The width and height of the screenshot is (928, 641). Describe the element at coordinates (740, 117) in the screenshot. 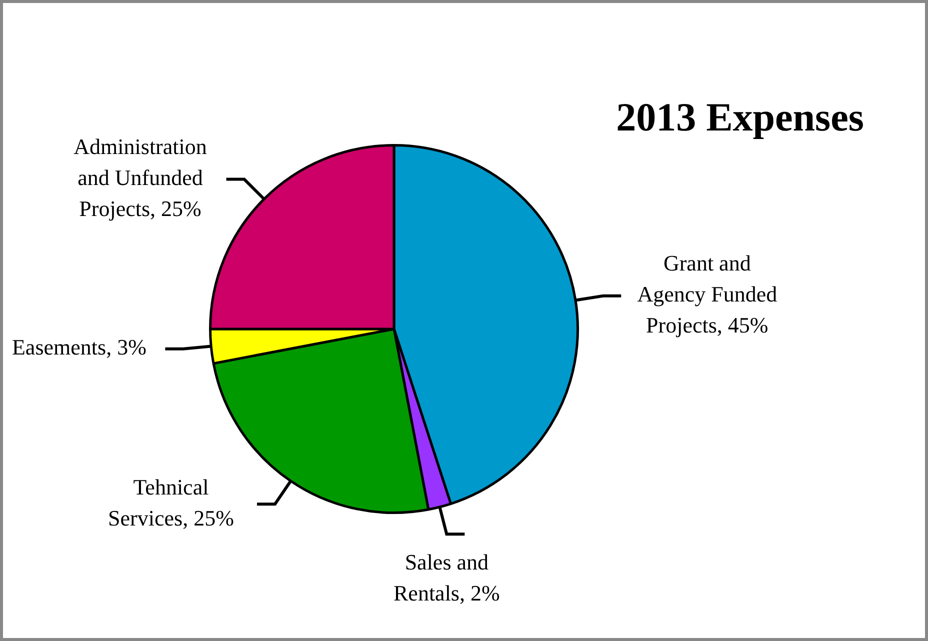

I see `chart-title: 2013 Expenses` at that location.